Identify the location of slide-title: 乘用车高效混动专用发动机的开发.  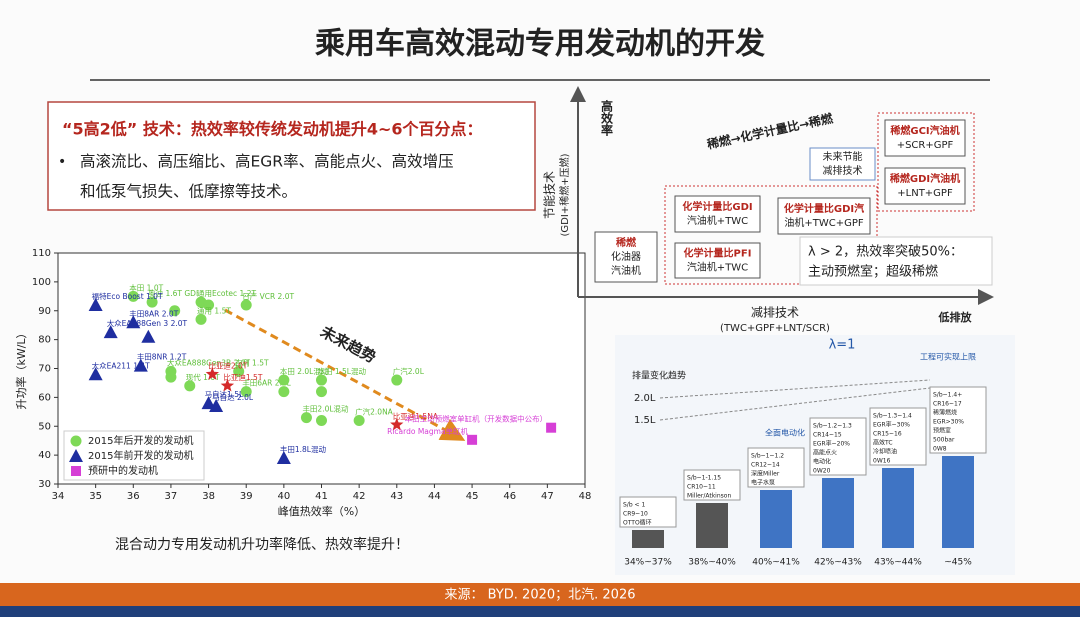
(540, 44).